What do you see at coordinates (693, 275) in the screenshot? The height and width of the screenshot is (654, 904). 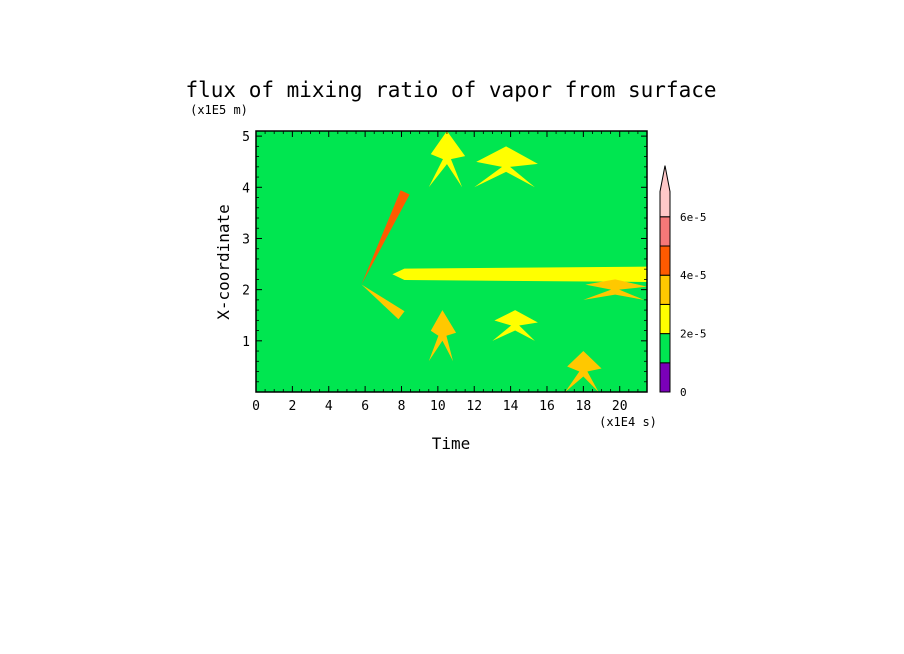 I see `colorbar-tick-label: 4e-5` at bounding box center [693, 275].